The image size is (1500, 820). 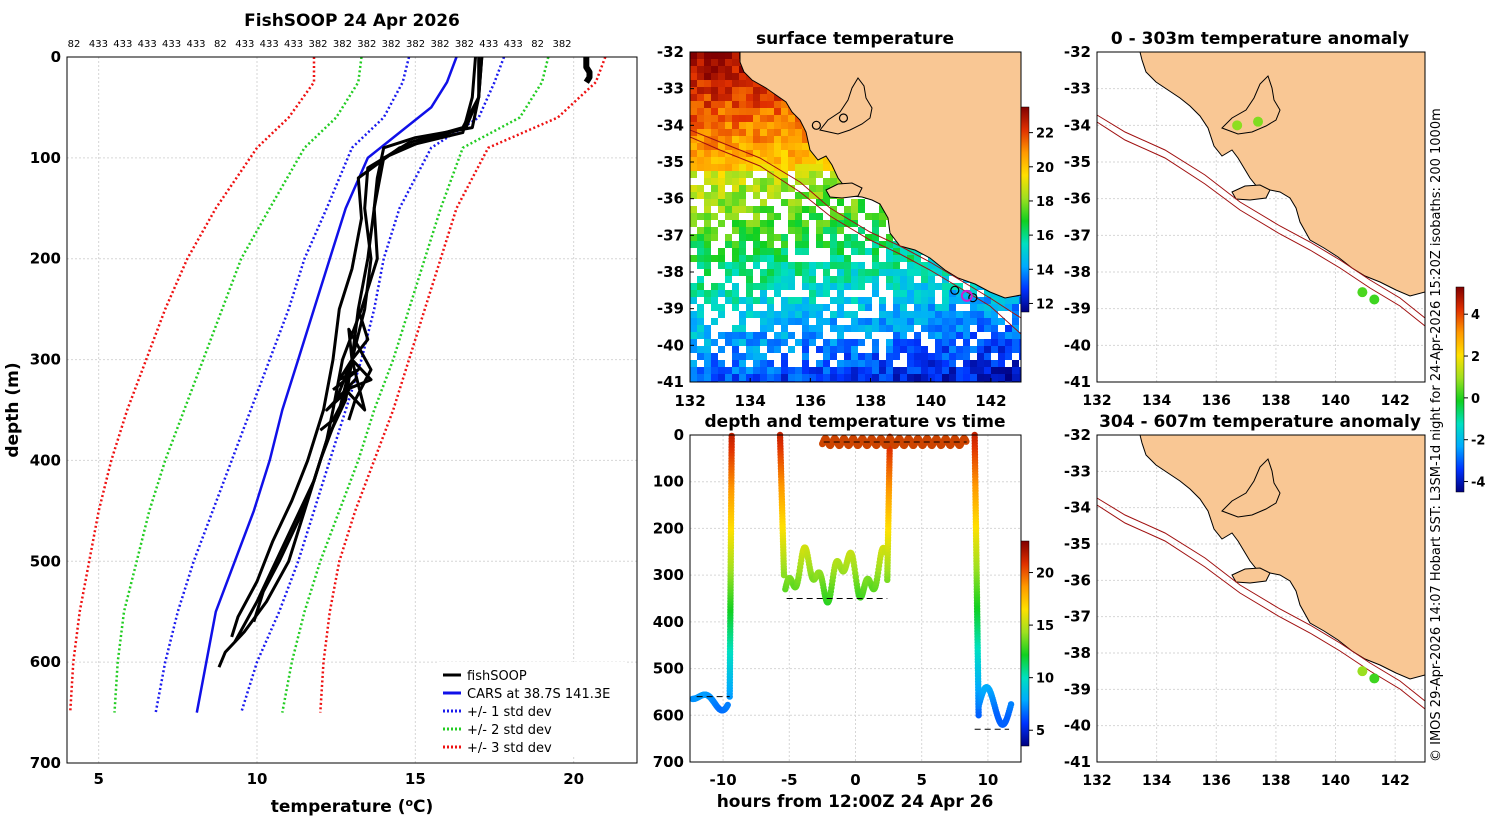 I want to click on sample-count-label: 433, so click(x=171, y=44).